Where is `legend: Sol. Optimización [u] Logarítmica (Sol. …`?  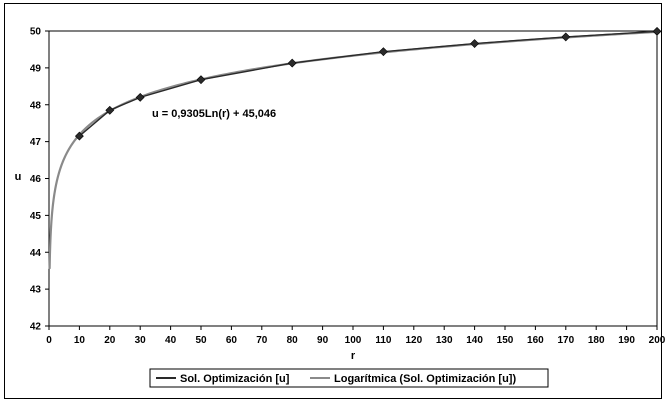 legend: Sol. Optimización [u] Logarítmica (Sol. … is located at coordinates (349, 378).